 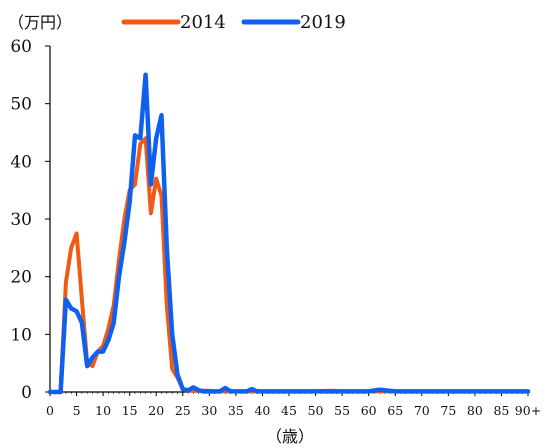 What do you see at coordinates (448, 410) in the screenshot?
I see `x-tick-label: 75` at bounding box center [448, 410].